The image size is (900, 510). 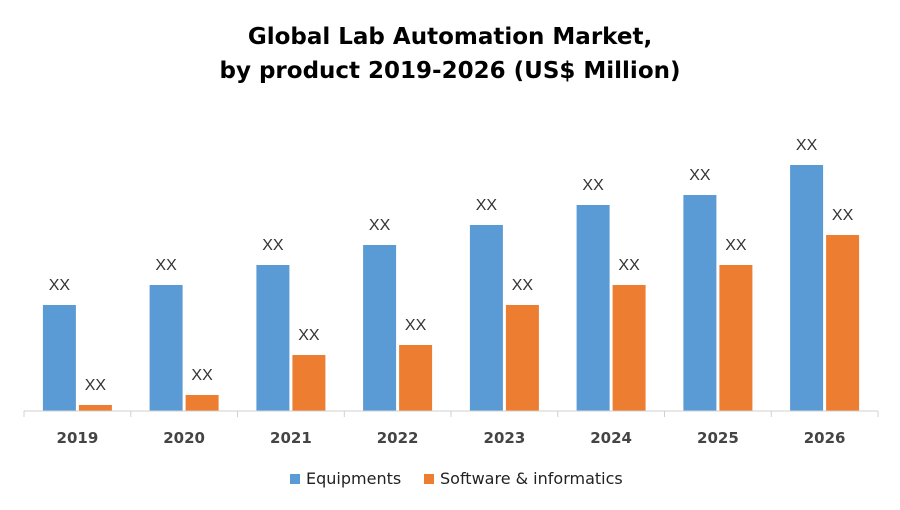 What do you see at coordinates (166, 265) in the screenshot?
I see `data-label-equipments-2020: XX` at bounding box center [166, 265].